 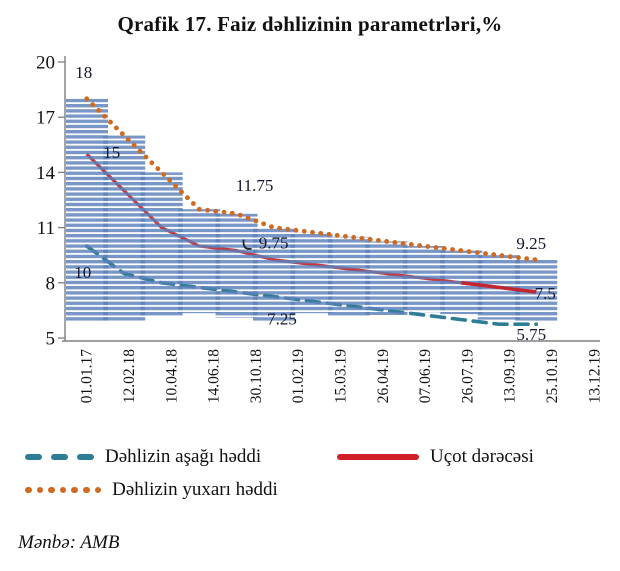 I want to click on legend-item-lower-bound: Dəhlizin aşağı həddi, so click(x=143, y=457).